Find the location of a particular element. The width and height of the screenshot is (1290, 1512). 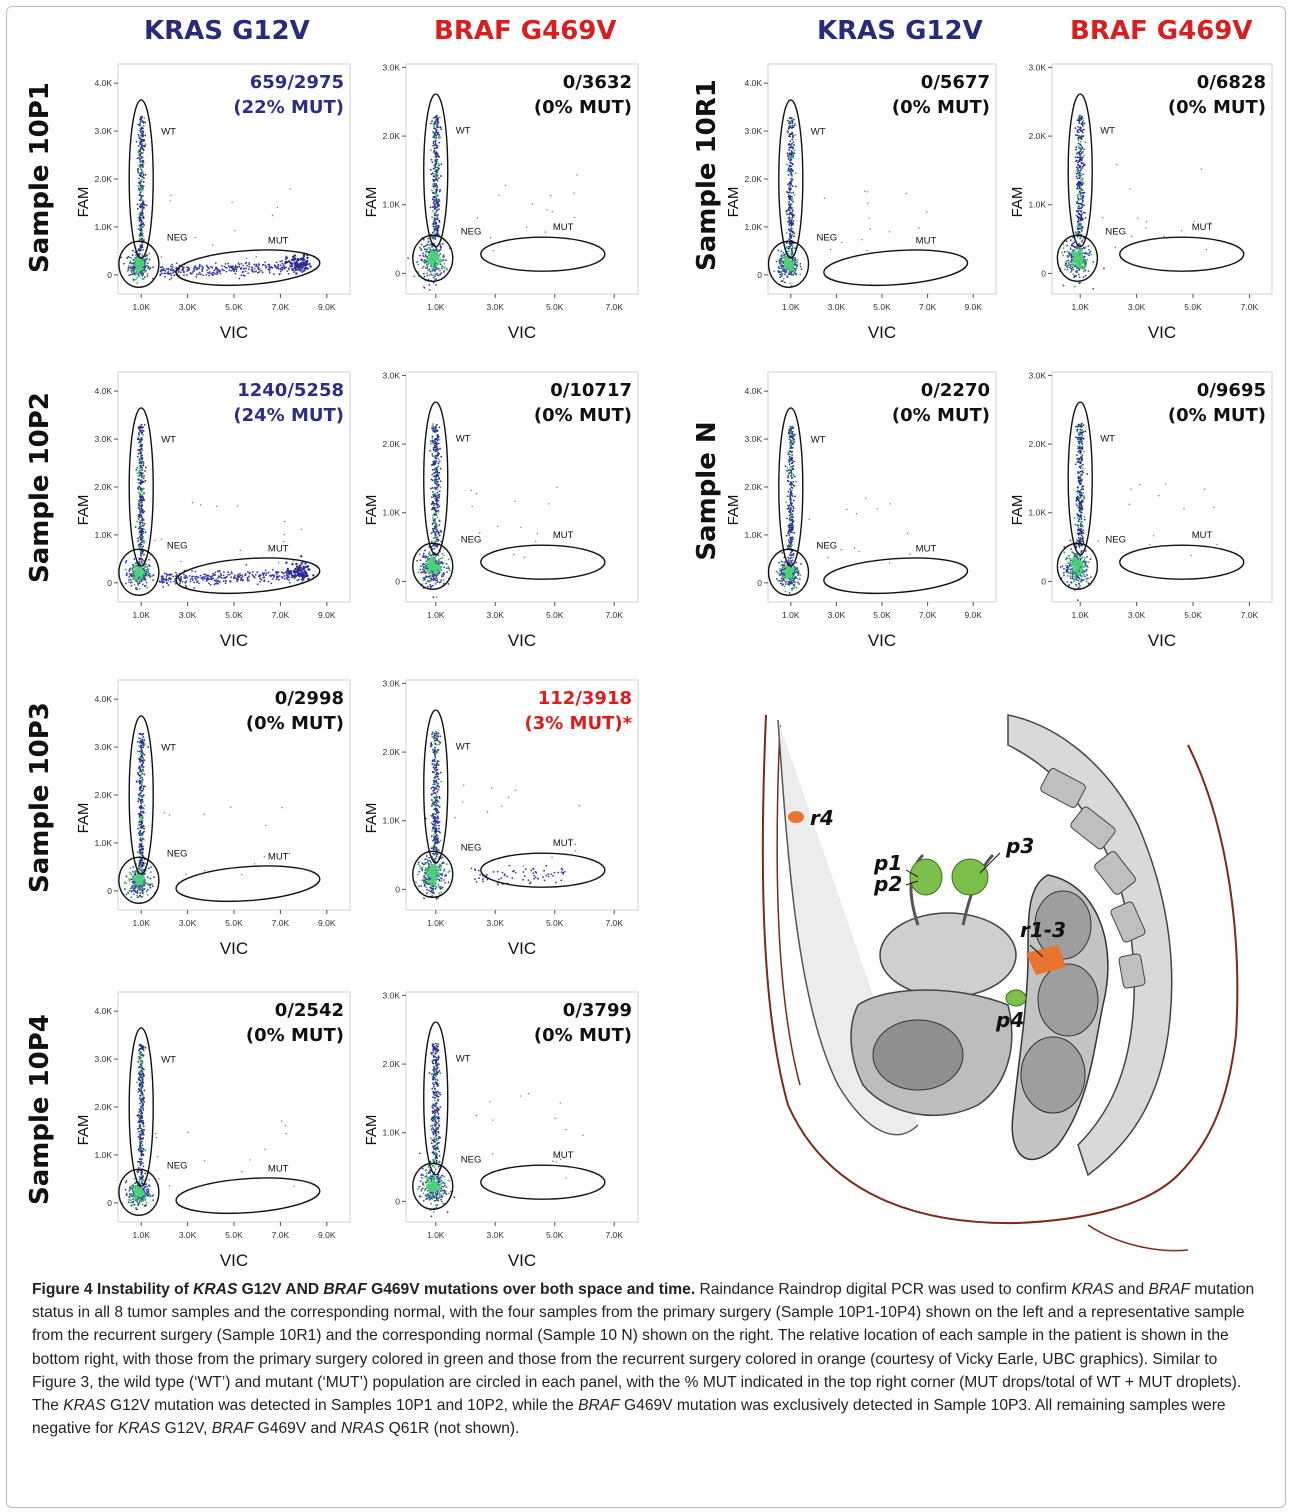

x-tick-label: 5.0K is located at coordinates (555, 307).